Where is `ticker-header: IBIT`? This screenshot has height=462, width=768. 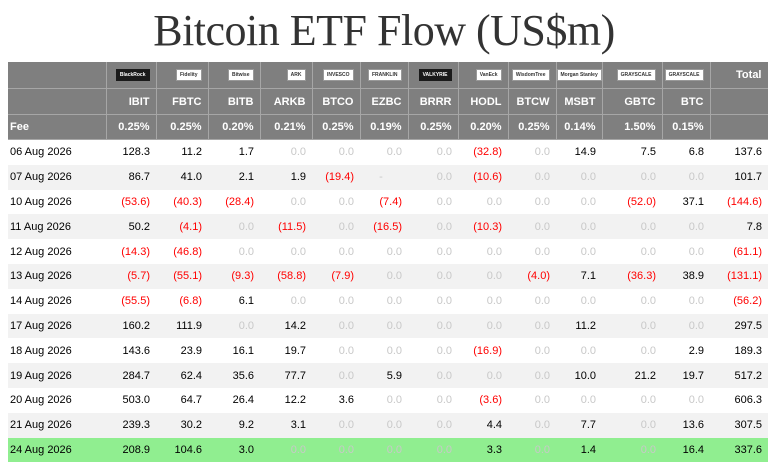
ticker-header: IBIT is located at coordinates (131, 101).